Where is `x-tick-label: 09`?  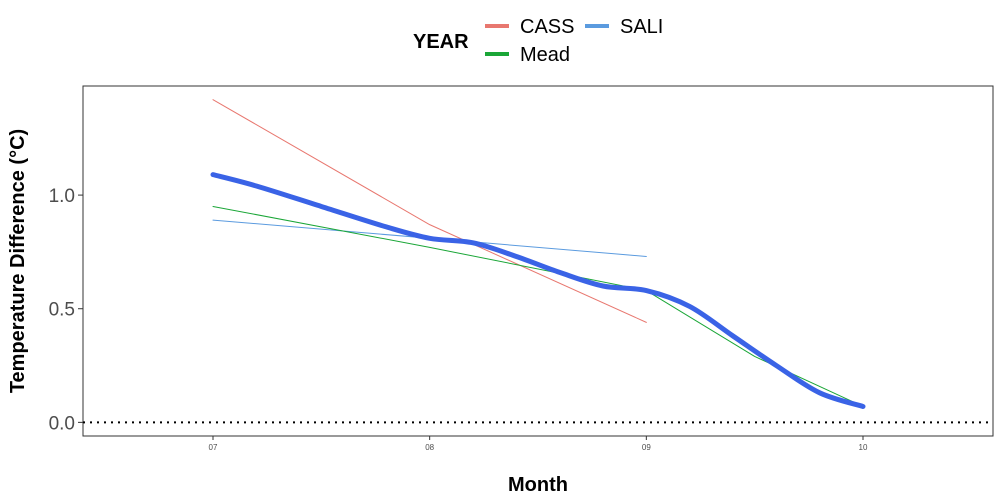
x-tick-label: 09 is located at coordinates (646, 447).